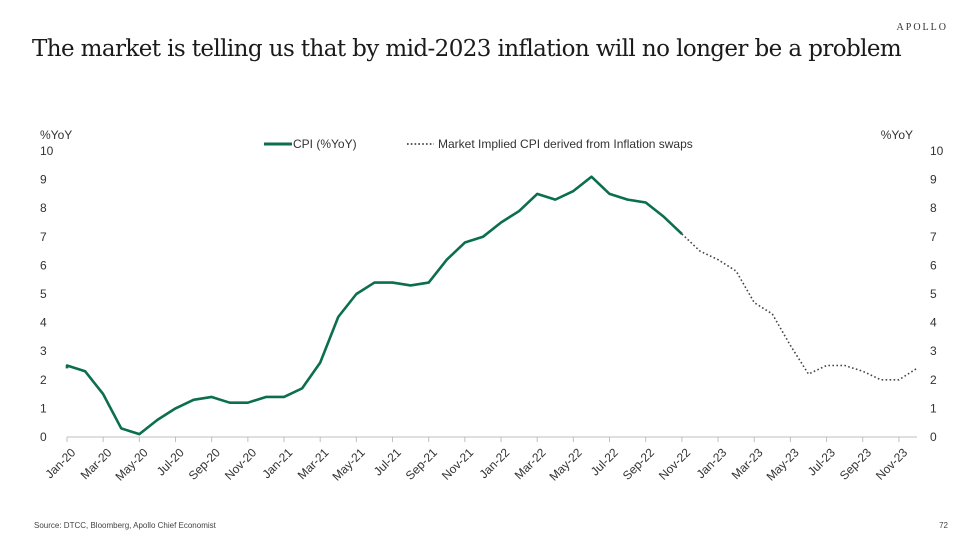  What do you see at coordinates (43, 351) in the screenshot?
I see `y-tick-label-left: 3` at bounding box center [43, 351].